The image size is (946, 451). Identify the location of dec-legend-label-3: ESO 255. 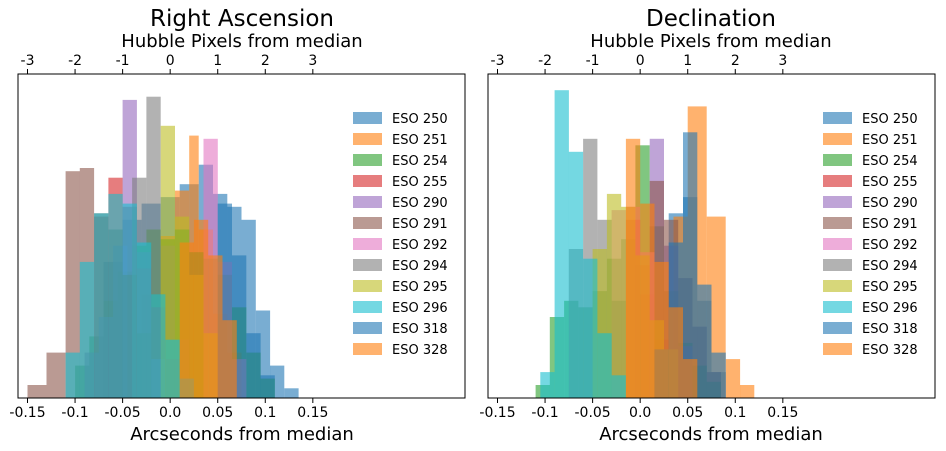
(890, 182).